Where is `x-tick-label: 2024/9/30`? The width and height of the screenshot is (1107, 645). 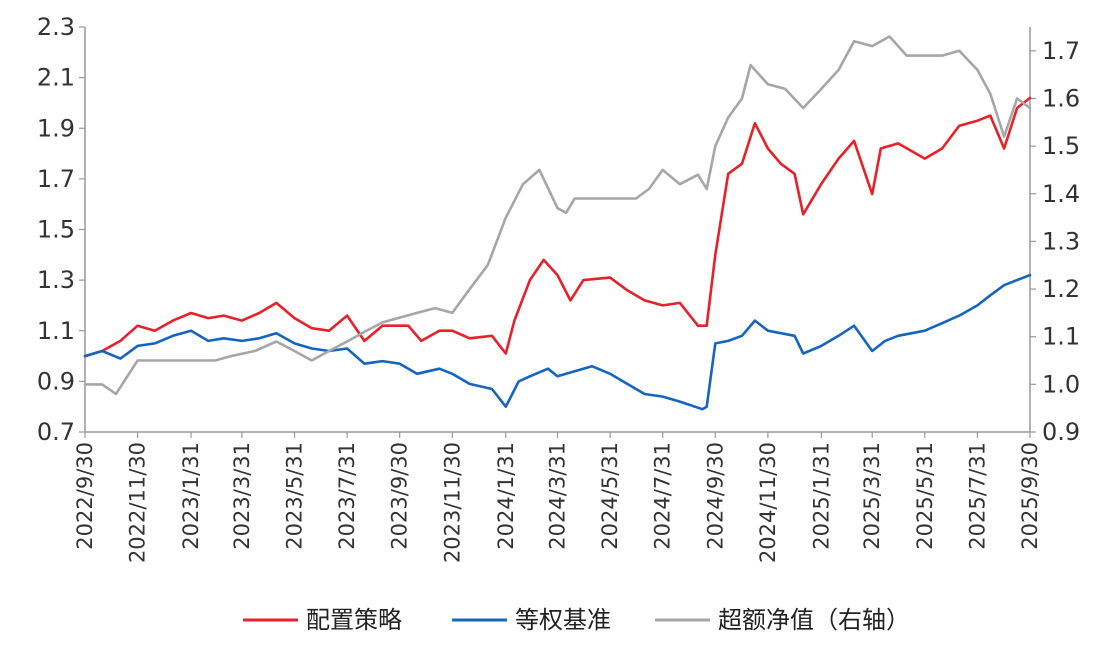
x-tick-label: 2024/9/30 is located at coordinates (715, 496).